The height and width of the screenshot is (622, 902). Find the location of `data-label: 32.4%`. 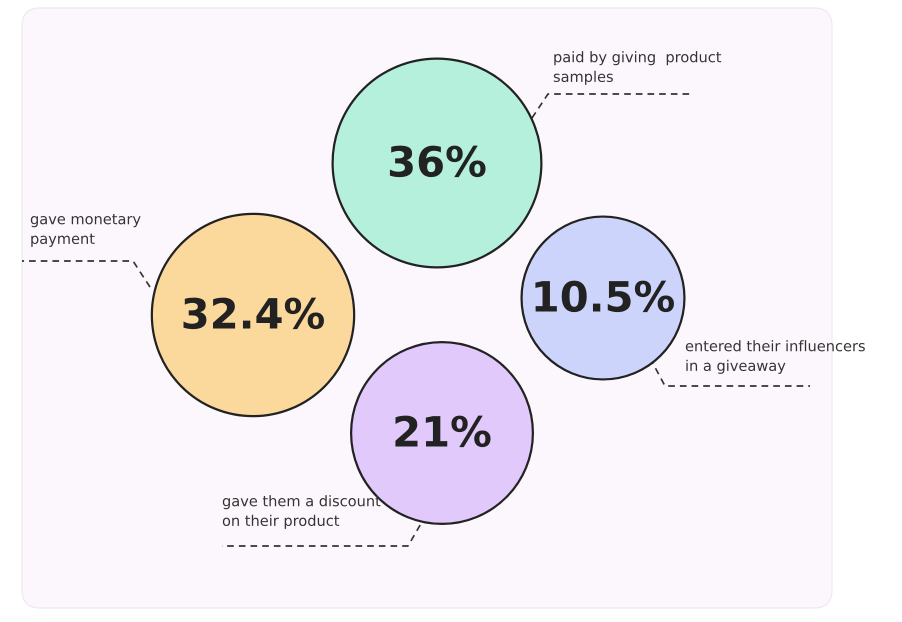

data-label: 32.4% is located at coordinates (254, 314).